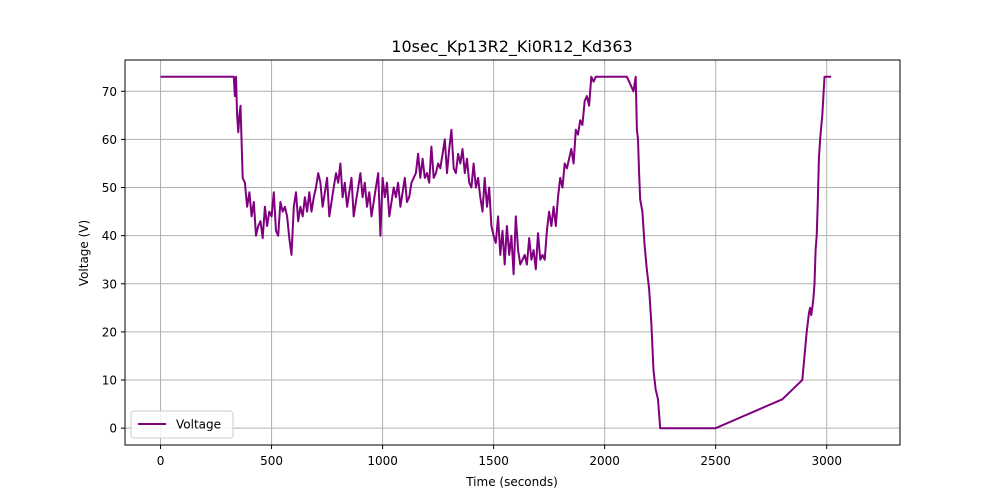  Describe the element at coordinates (604, 461) in the screenshot. I see `x-tick-label: 2000` at that location.